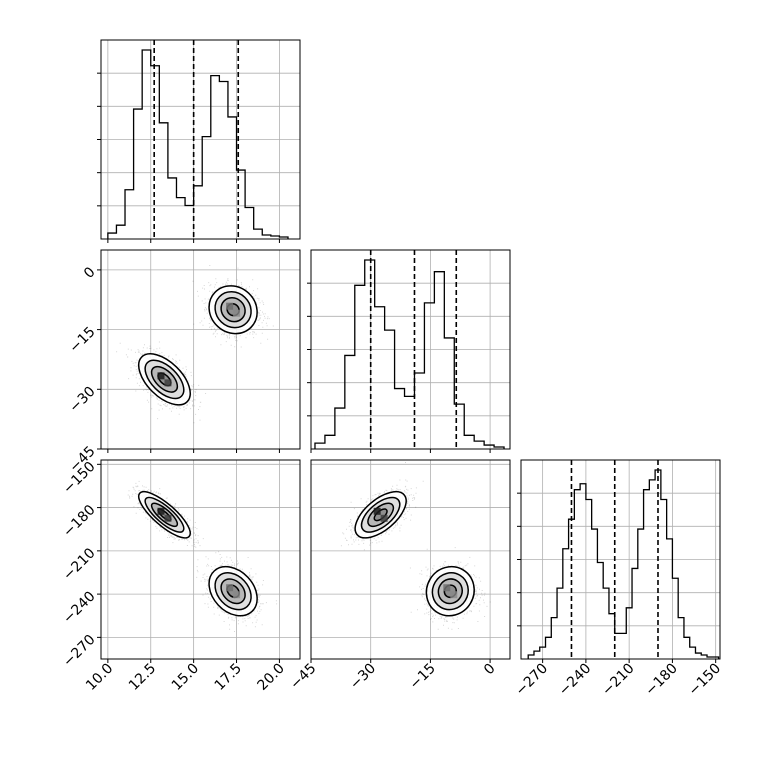 This screenshot has width=760, height=760. What do you see at coordinates (618, 680) in the screenshot?
I see `x-tick-label: −210` at bounding box center [618, 680].